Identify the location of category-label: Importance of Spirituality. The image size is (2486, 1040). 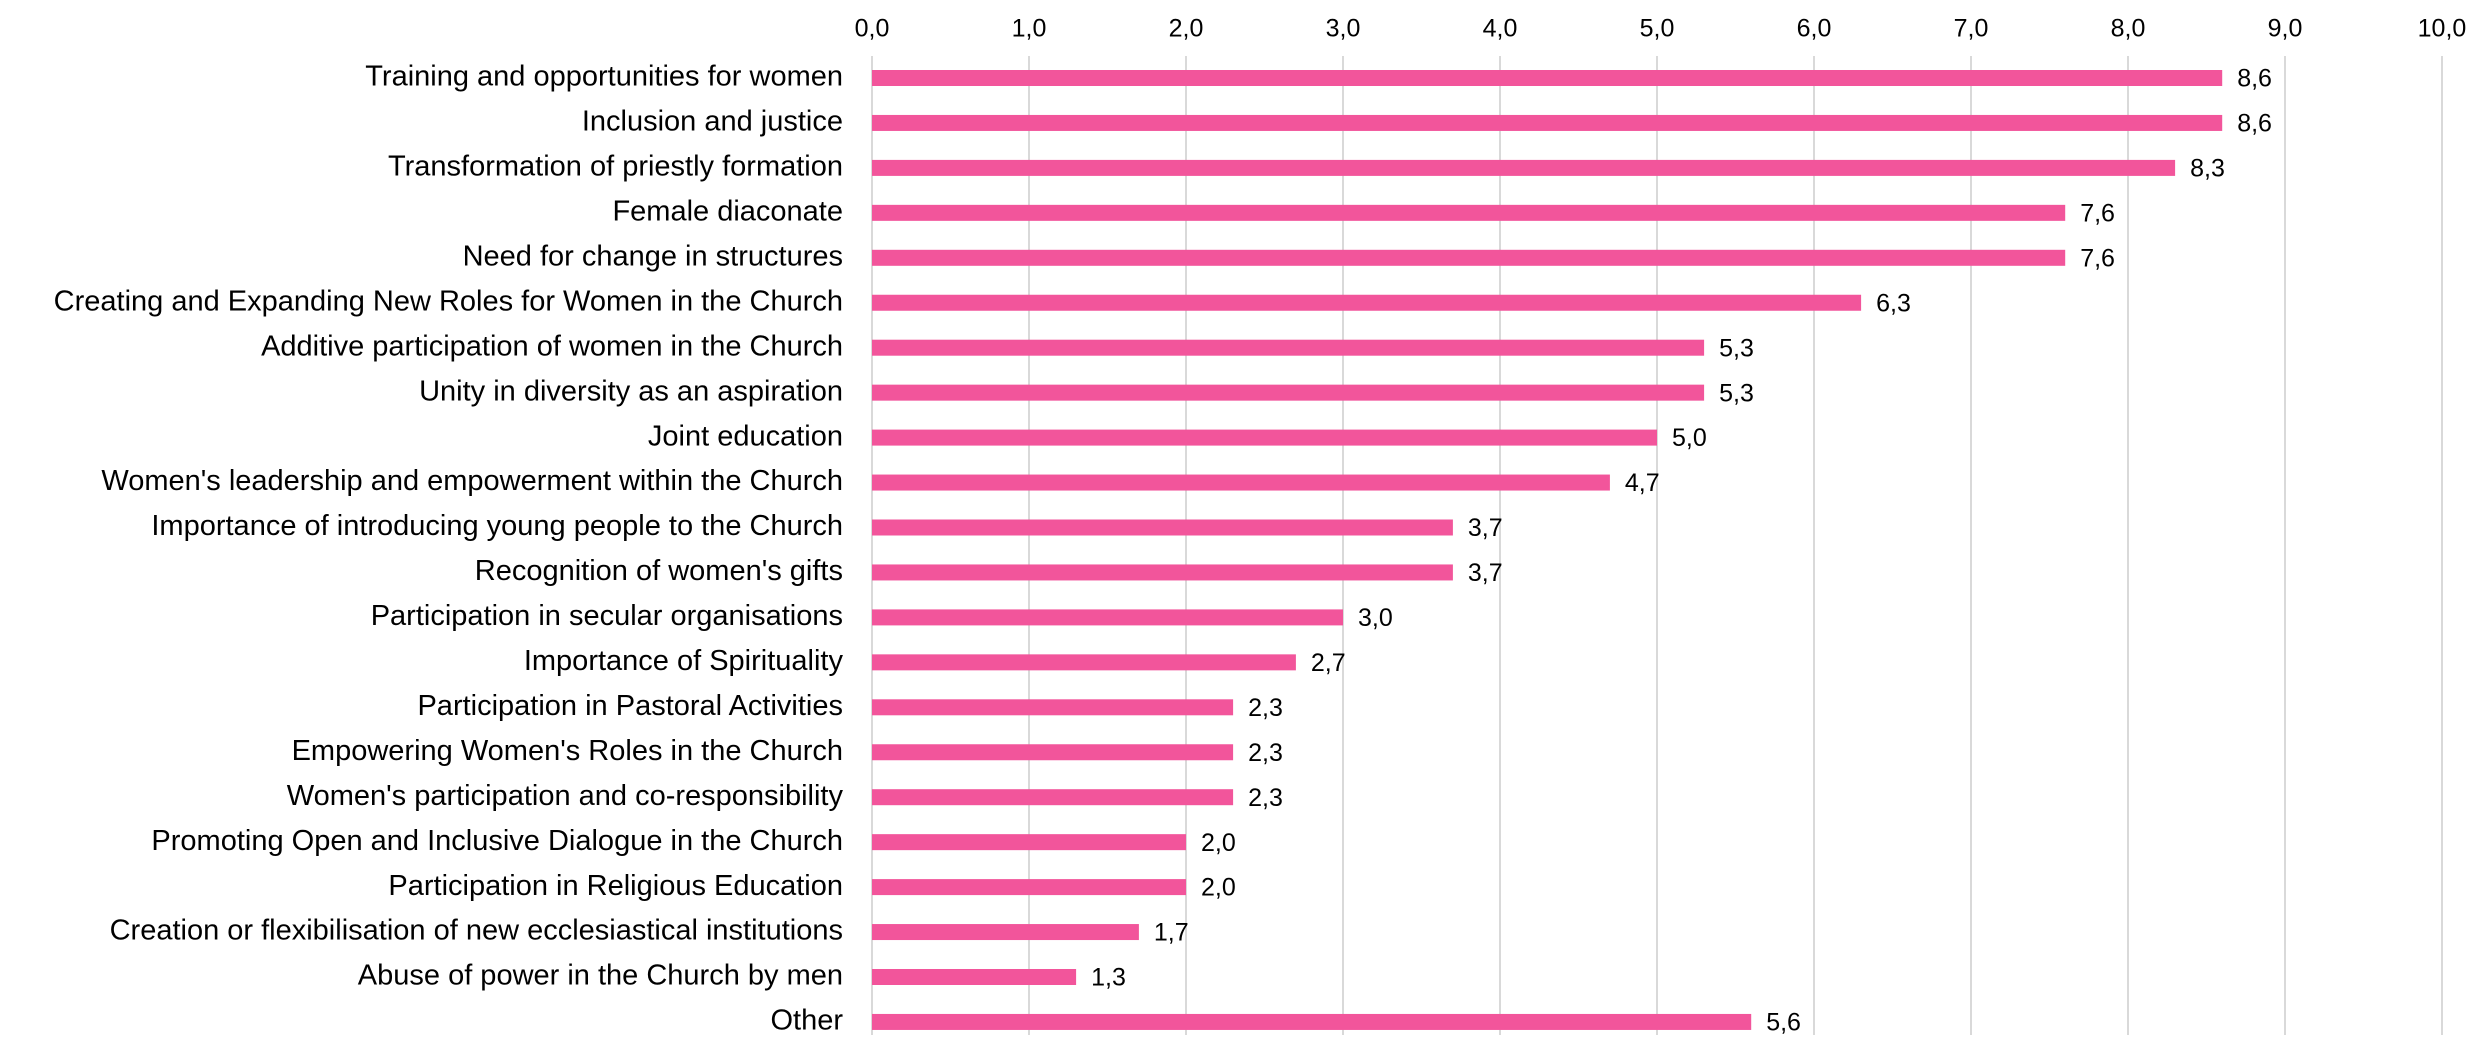
(684, 661).